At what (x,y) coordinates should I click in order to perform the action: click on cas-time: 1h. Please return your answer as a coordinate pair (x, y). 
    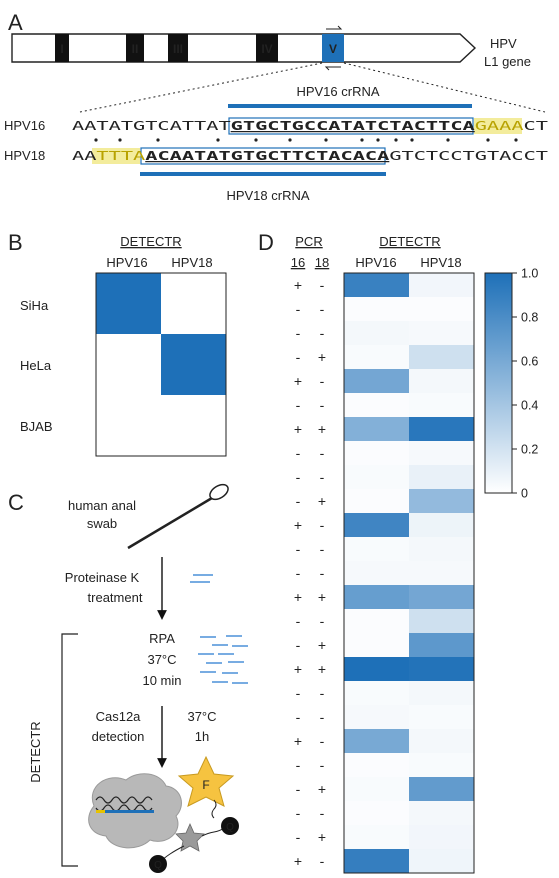
    Looking at the image, I should click on (202, 736).